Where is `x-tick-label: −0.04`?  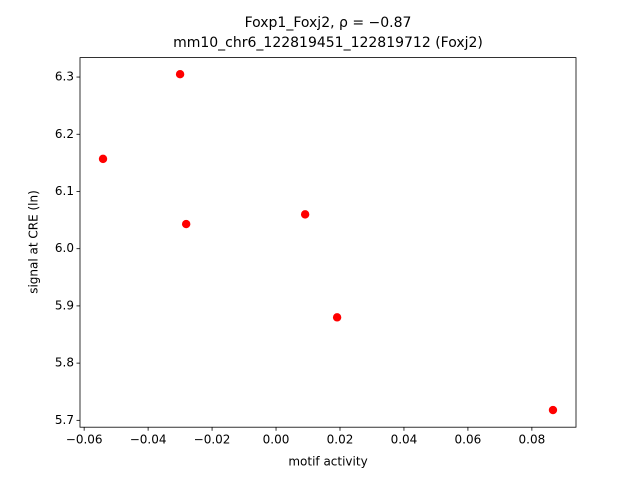 x-tick-label: −0.04 is located at coordinates (148, 440).